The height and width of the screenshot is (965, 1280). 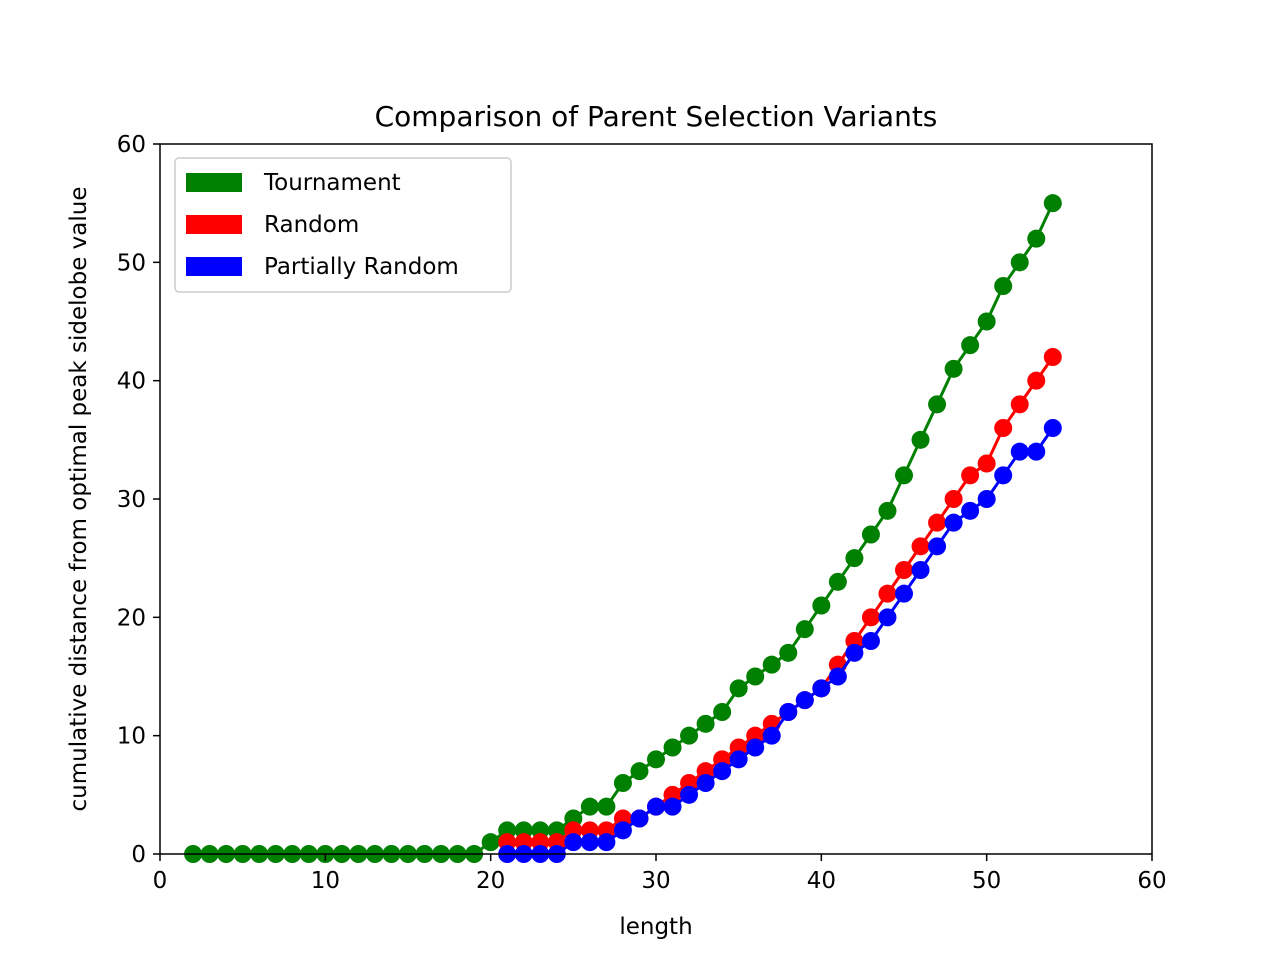 I want to click on chart-title: Comparison of Parent Selection Variants, so click(x=656, y=116).